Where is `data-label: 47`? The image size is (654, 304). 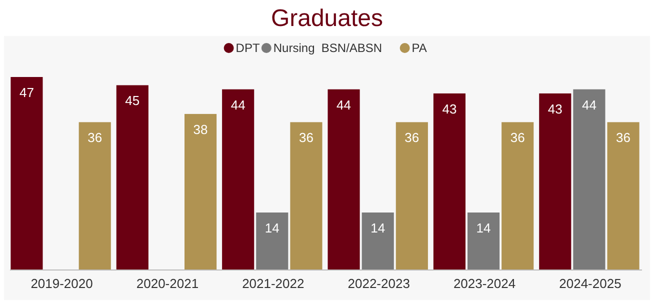
data-label: 47 is located at coordinates (26, 92).